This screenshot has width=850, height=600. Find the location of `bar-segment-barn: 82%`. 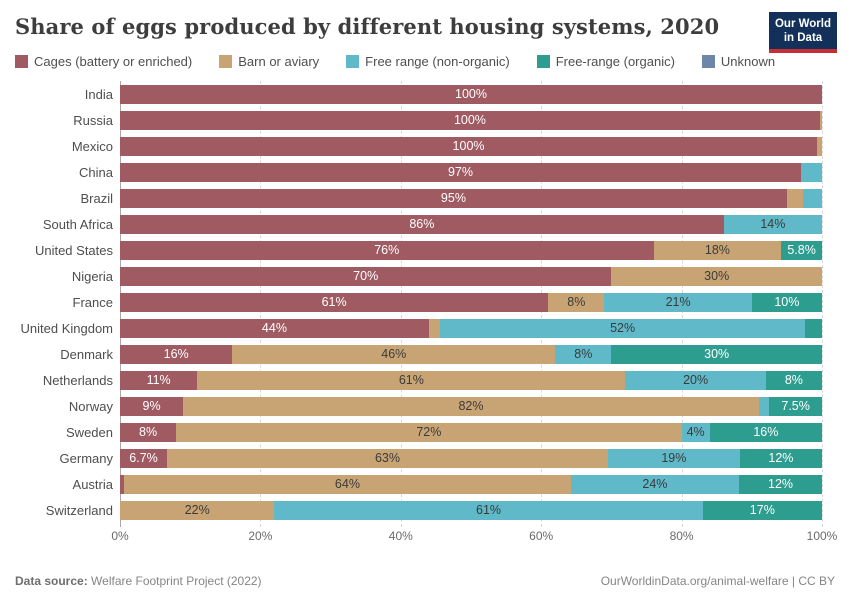

bar-segment-barn: 82% is located at coordinates (471, 406).